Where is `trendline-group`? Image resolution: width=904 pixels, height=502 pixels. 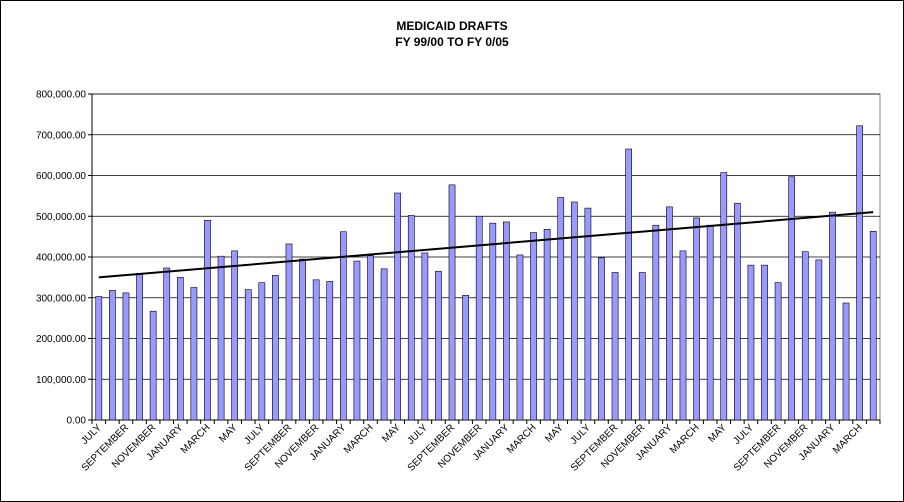 trendline-group is located at coordinates (486, 245).